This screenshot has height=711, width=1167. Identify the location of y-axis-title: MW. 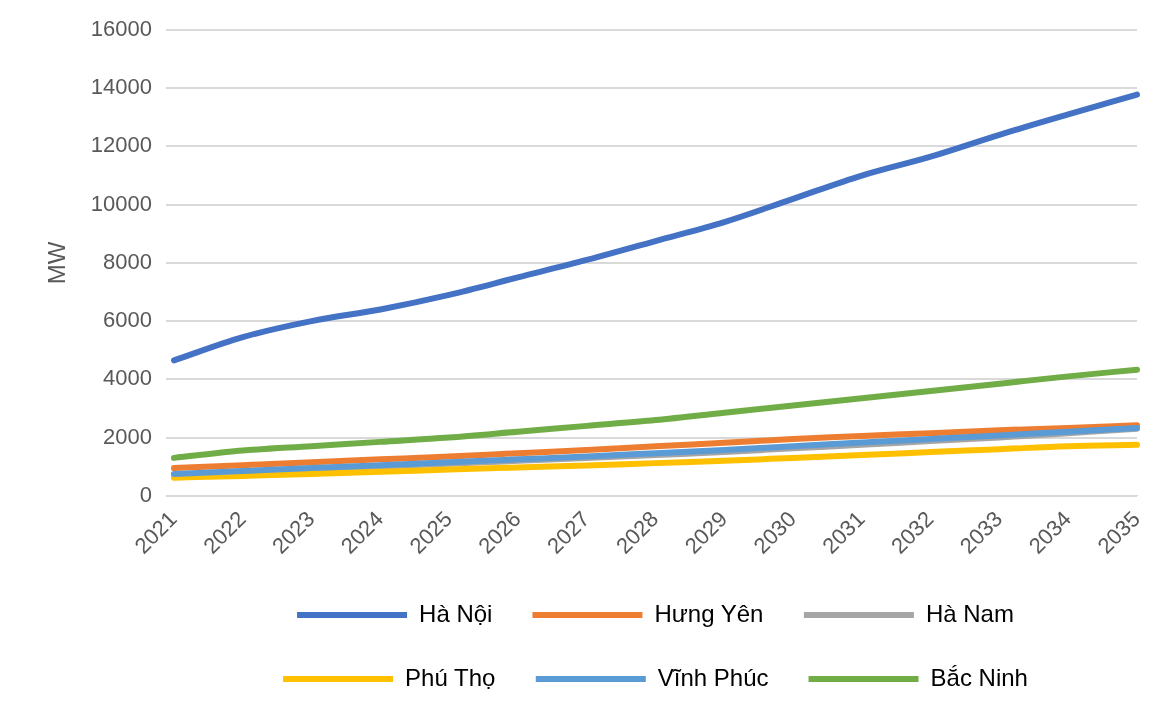
(57, 263).